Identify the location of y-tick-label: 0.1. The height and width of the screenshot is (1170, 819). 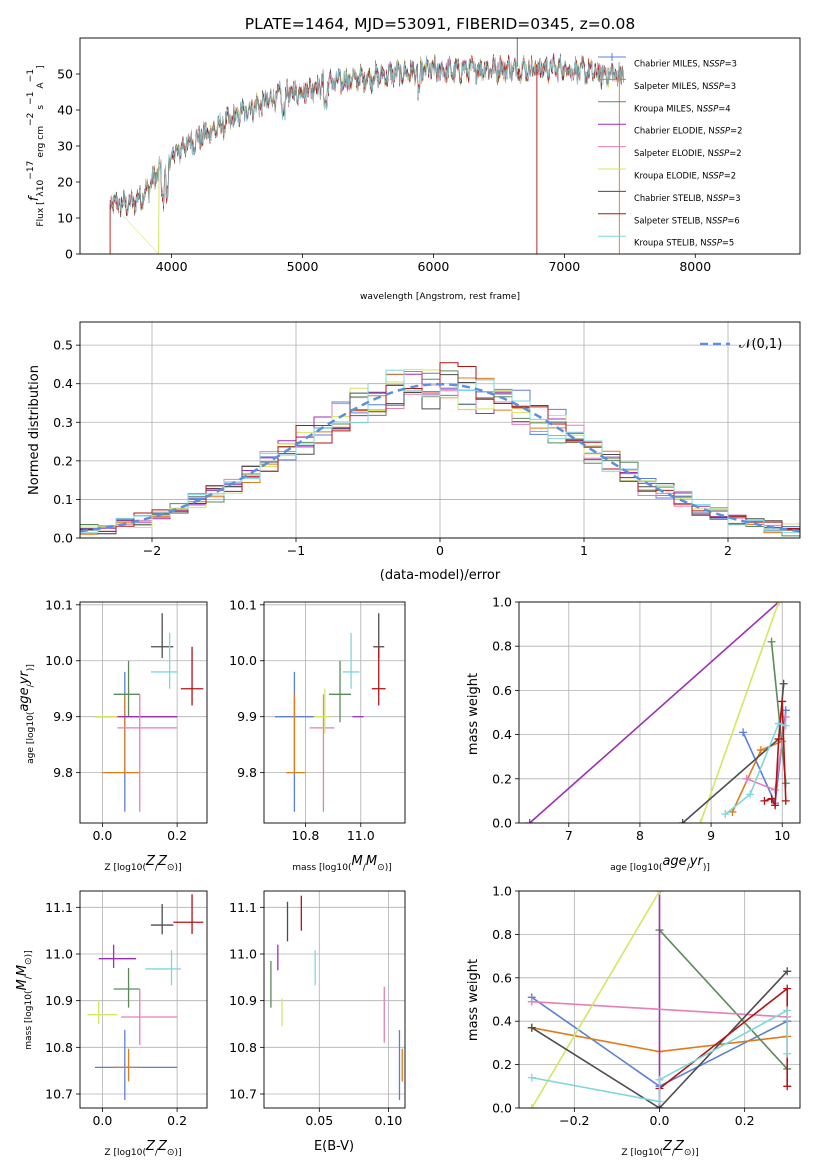
(63, 499).